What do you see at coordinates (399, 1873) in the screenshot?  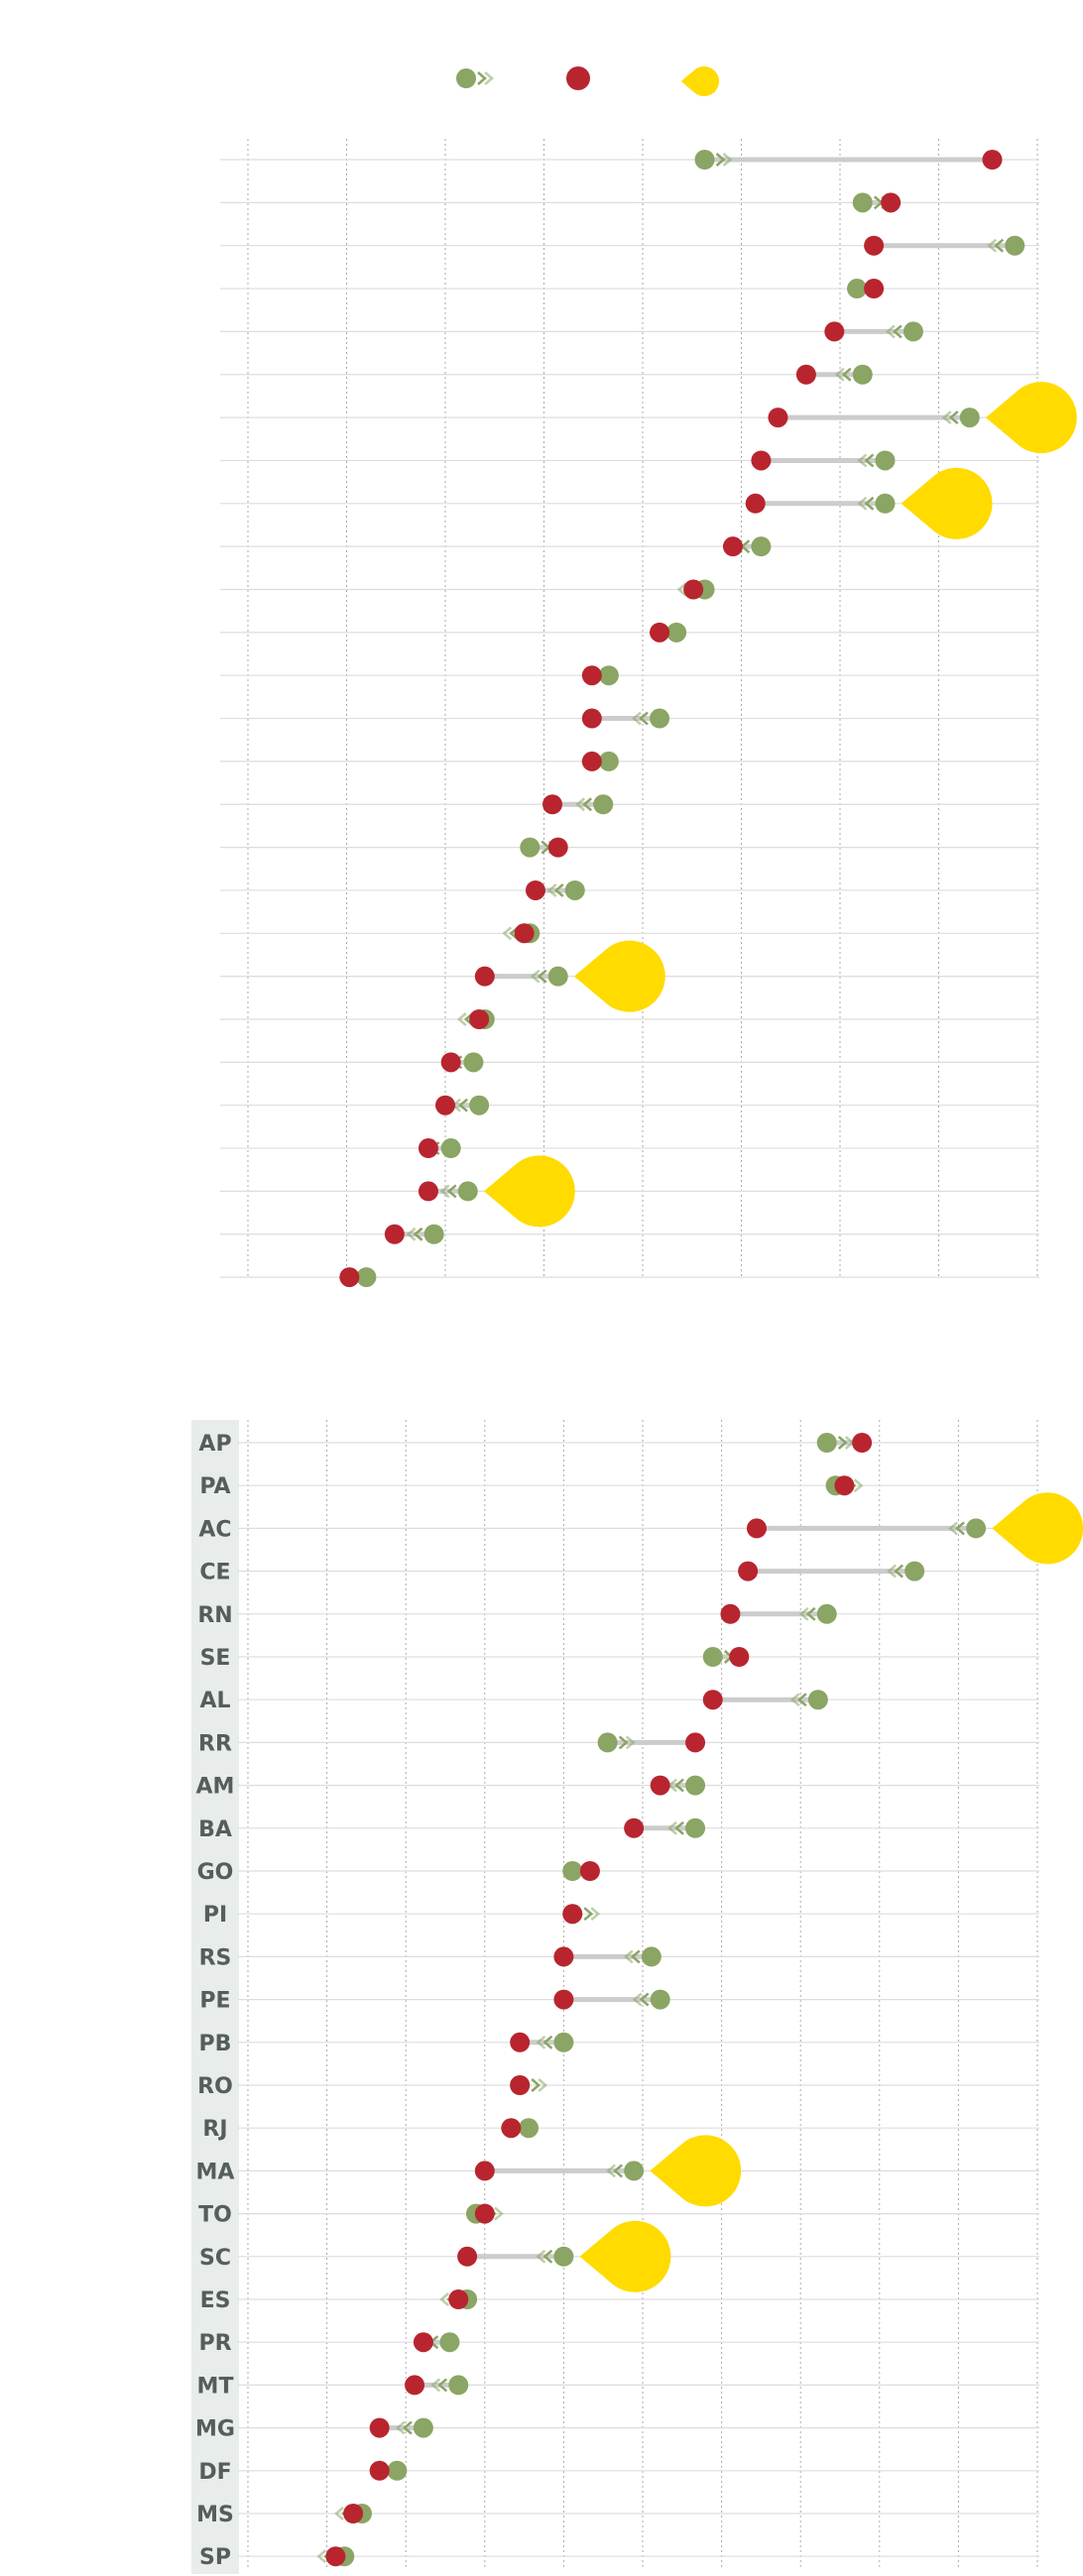 I see `chart-row: GO` at bounding box center [399, 1873].